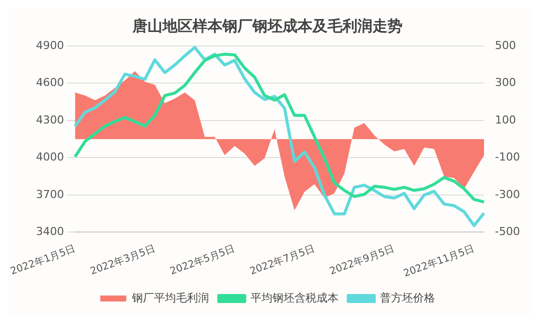 The height and width of the screenshot is (322, 539). Describe the element at coordinates (294, 297) in the screenshot. I see `legend-label: 平均钢坯含税成本` at that location.